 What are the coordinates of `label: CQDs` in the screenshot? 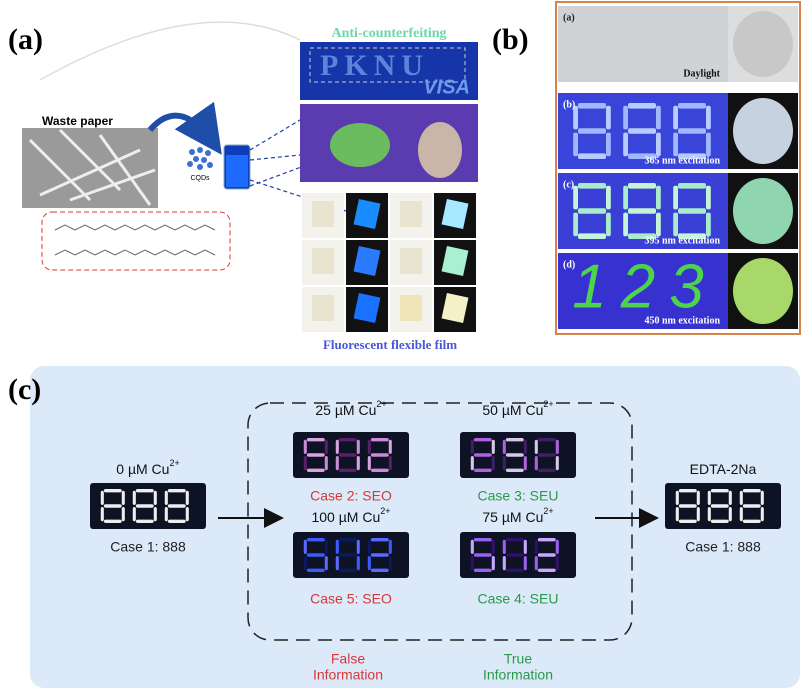 It's located at (200, 178).